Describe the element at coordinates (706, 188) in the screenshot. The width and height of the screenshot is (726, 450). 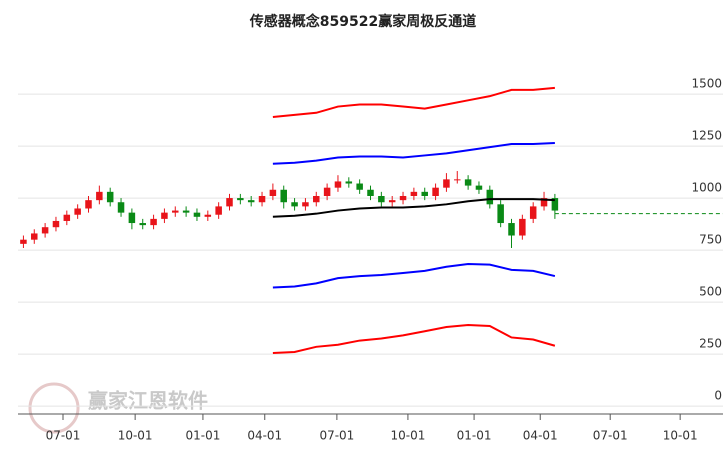
I see `y-tick-label: 1000` at that location.